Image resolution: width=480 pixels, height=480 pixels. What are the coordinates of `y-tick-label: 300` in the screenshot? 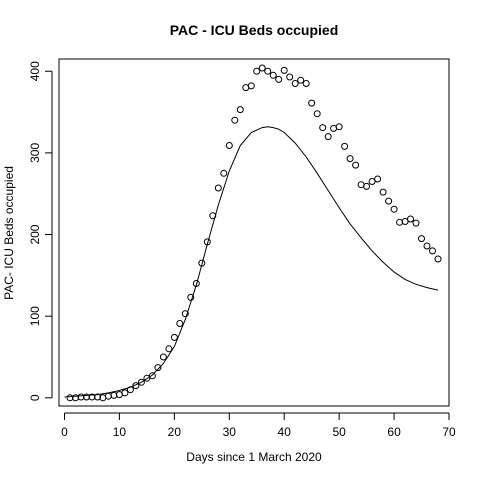 It's located at (35, 153).